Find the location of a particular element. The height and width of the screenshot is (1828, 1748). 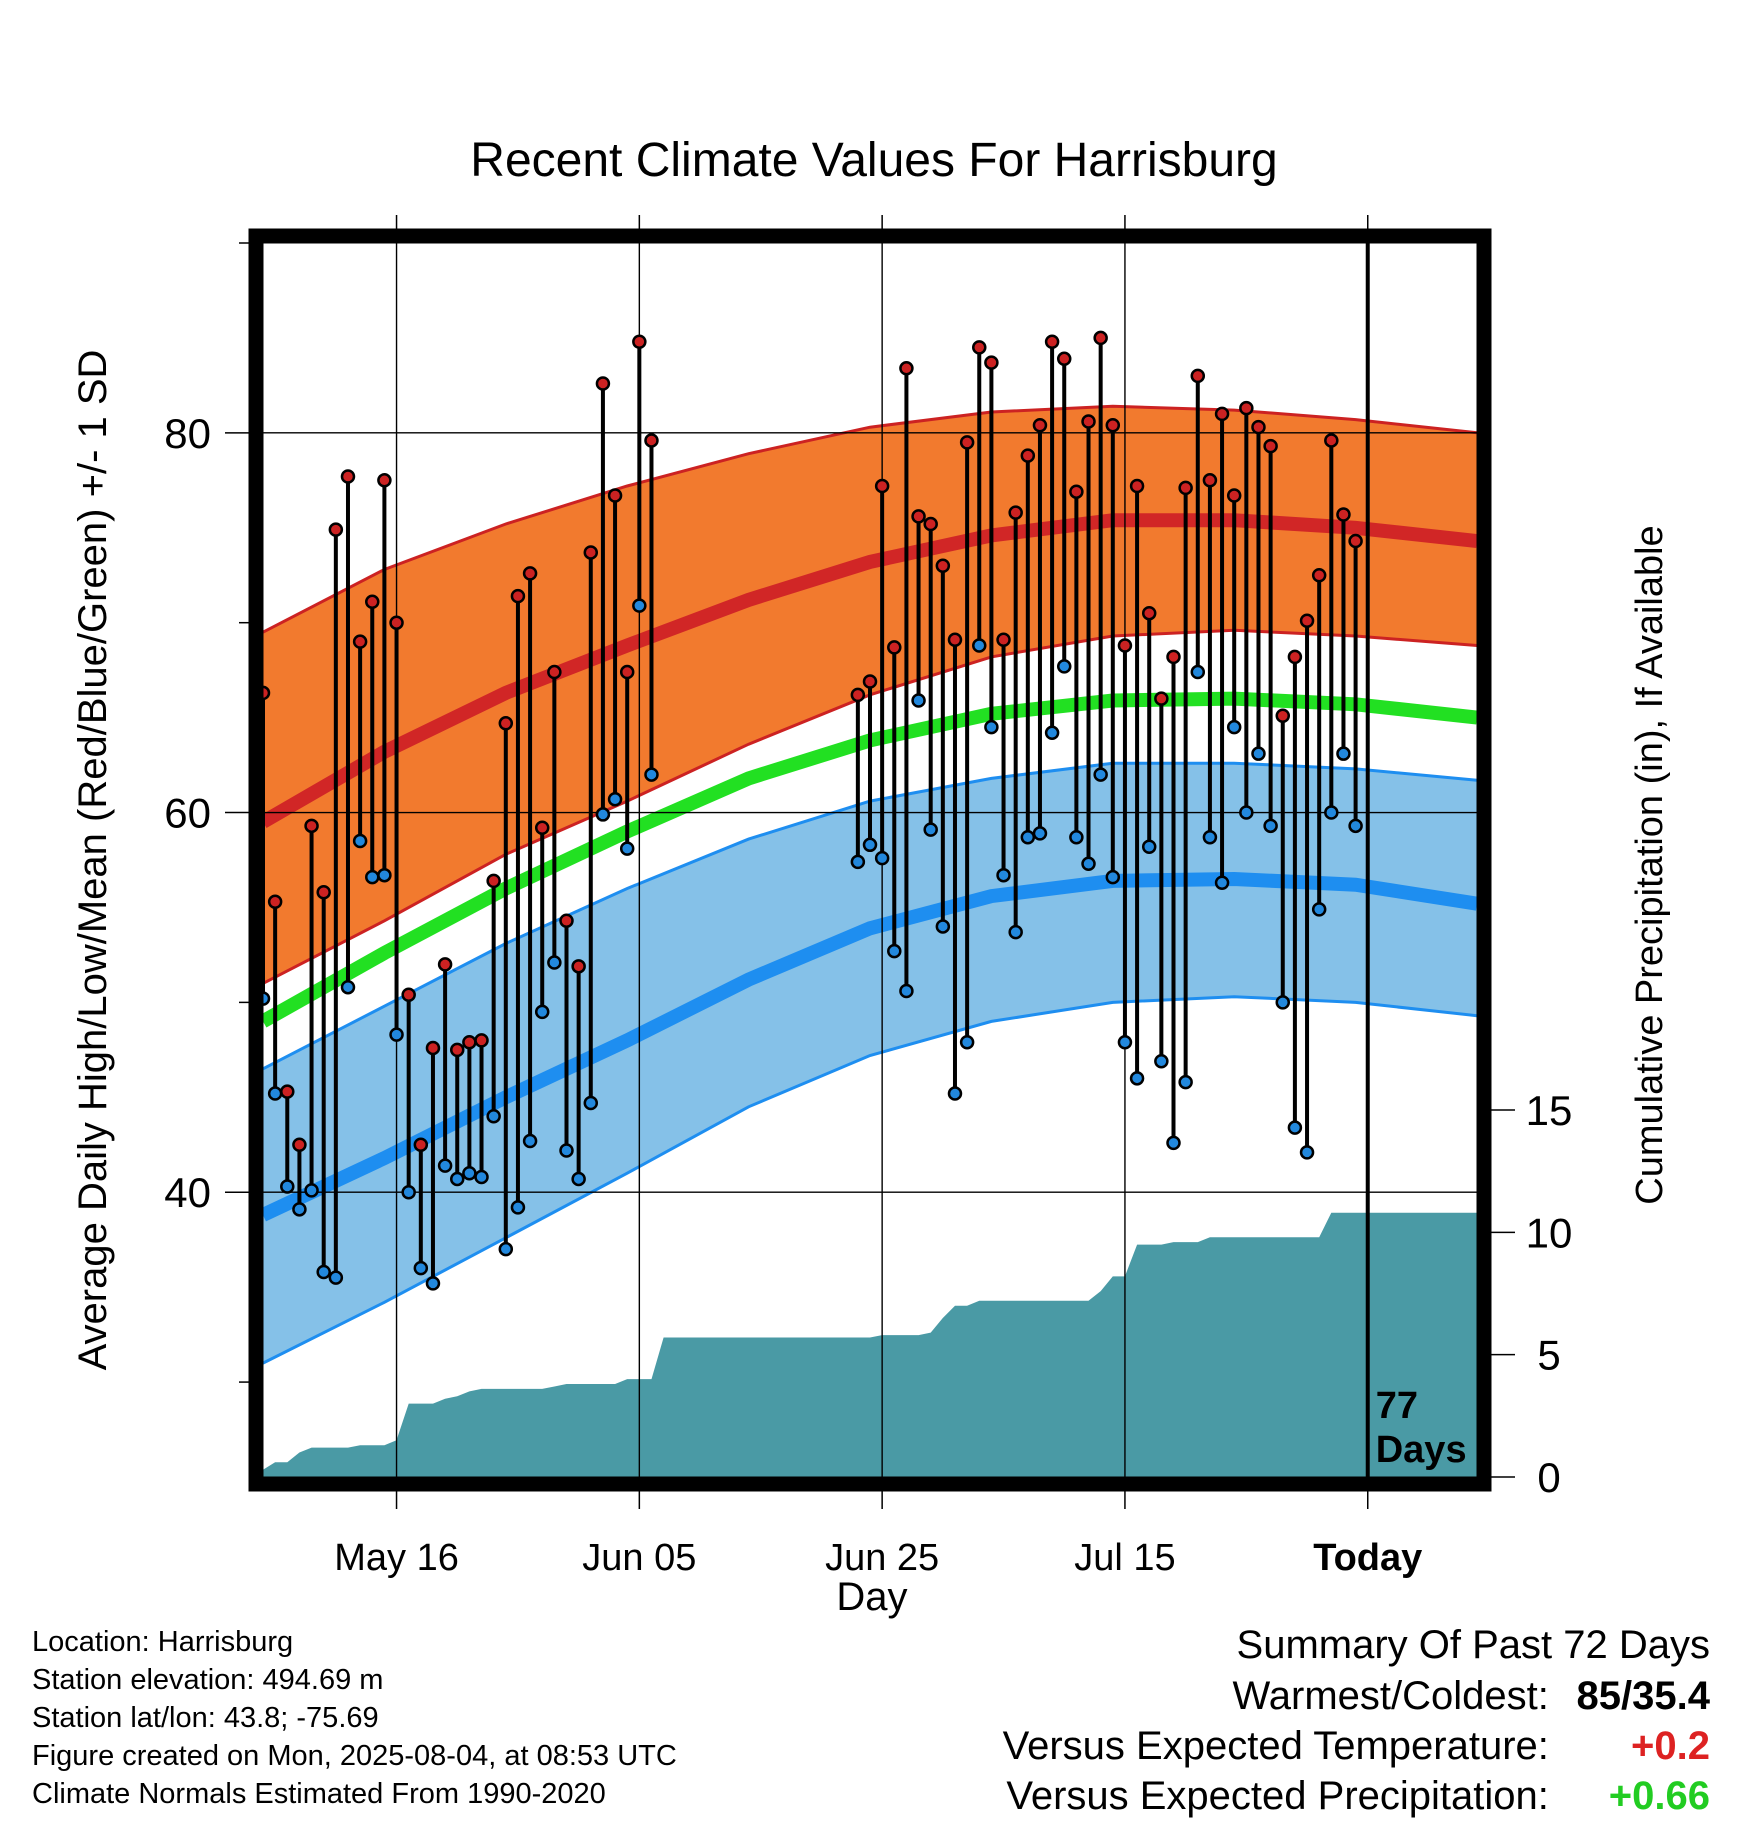

chart-title: Recent Climate Values For Harrisburg is located at coordinates (873, 160).